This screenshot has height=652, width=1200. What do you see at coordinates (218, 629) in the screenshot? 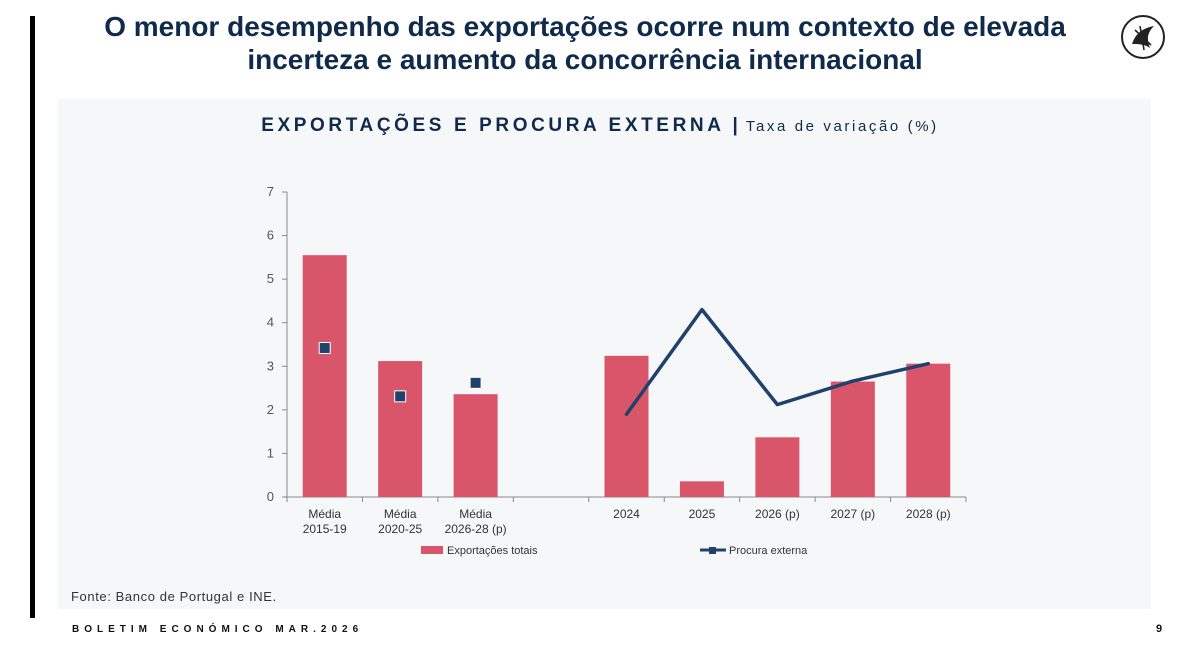
I see `footer-label: BOLETIM ECONÓMICO MAR.2026` at bounding box center [218, 629].